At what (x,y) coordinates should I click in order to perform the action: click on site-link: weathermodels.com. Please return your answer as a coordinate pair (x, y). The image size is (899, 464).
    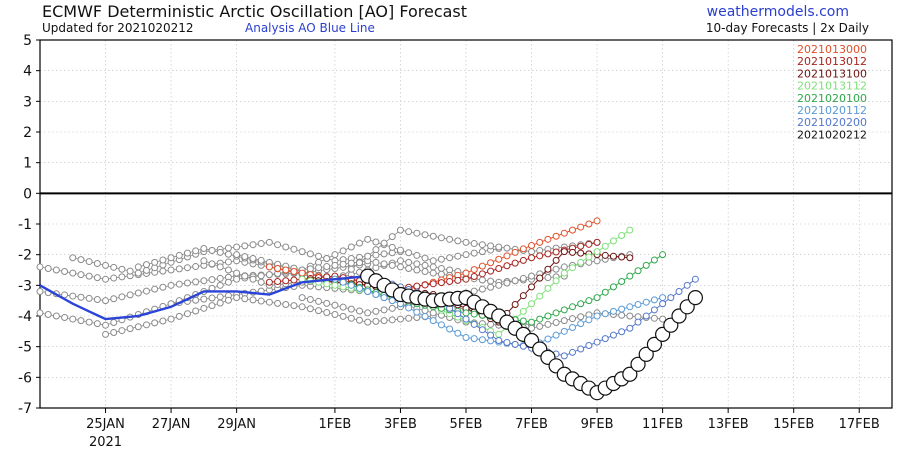
    Looking at the image, I should click on (777, 12).